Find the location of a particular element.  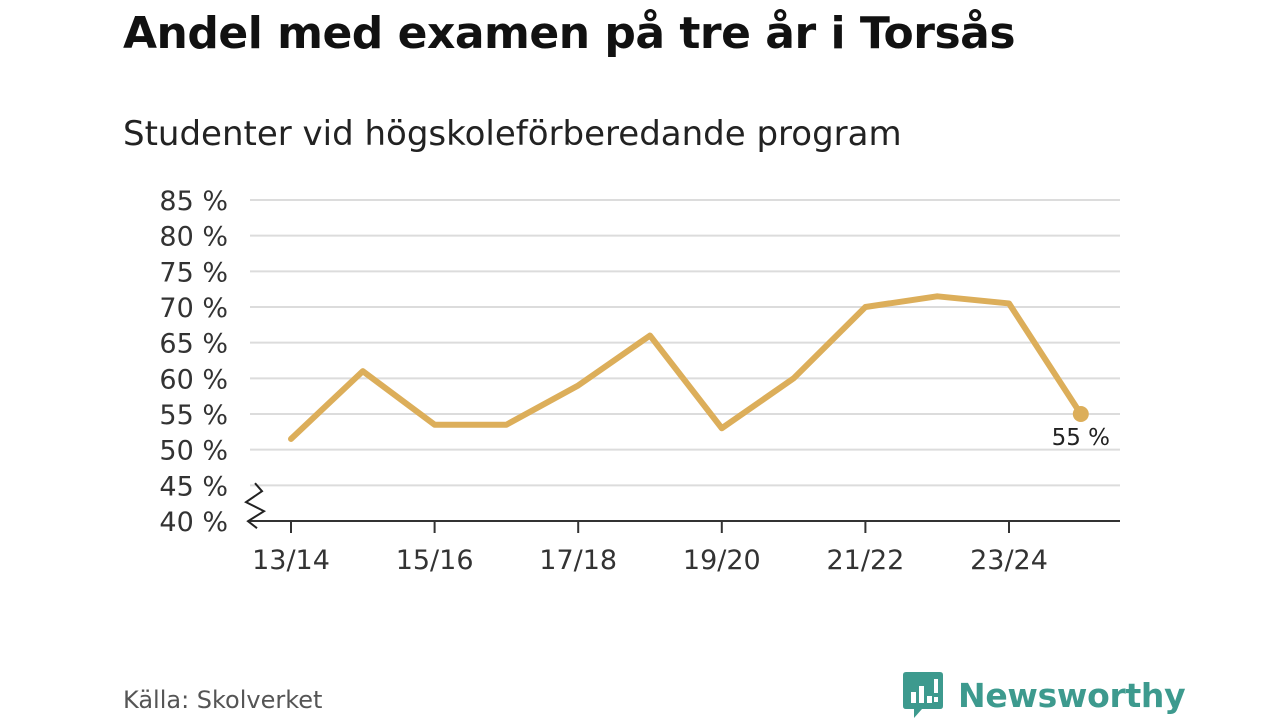

x-tick-label: 21/22 is located at coordinates (865, 560).